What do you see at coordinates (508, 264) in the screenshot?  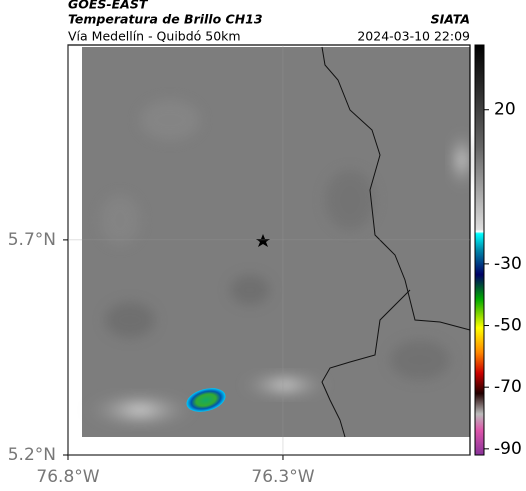 I see `colorbar-tick-label: -30` at bounding box center [508, 264].